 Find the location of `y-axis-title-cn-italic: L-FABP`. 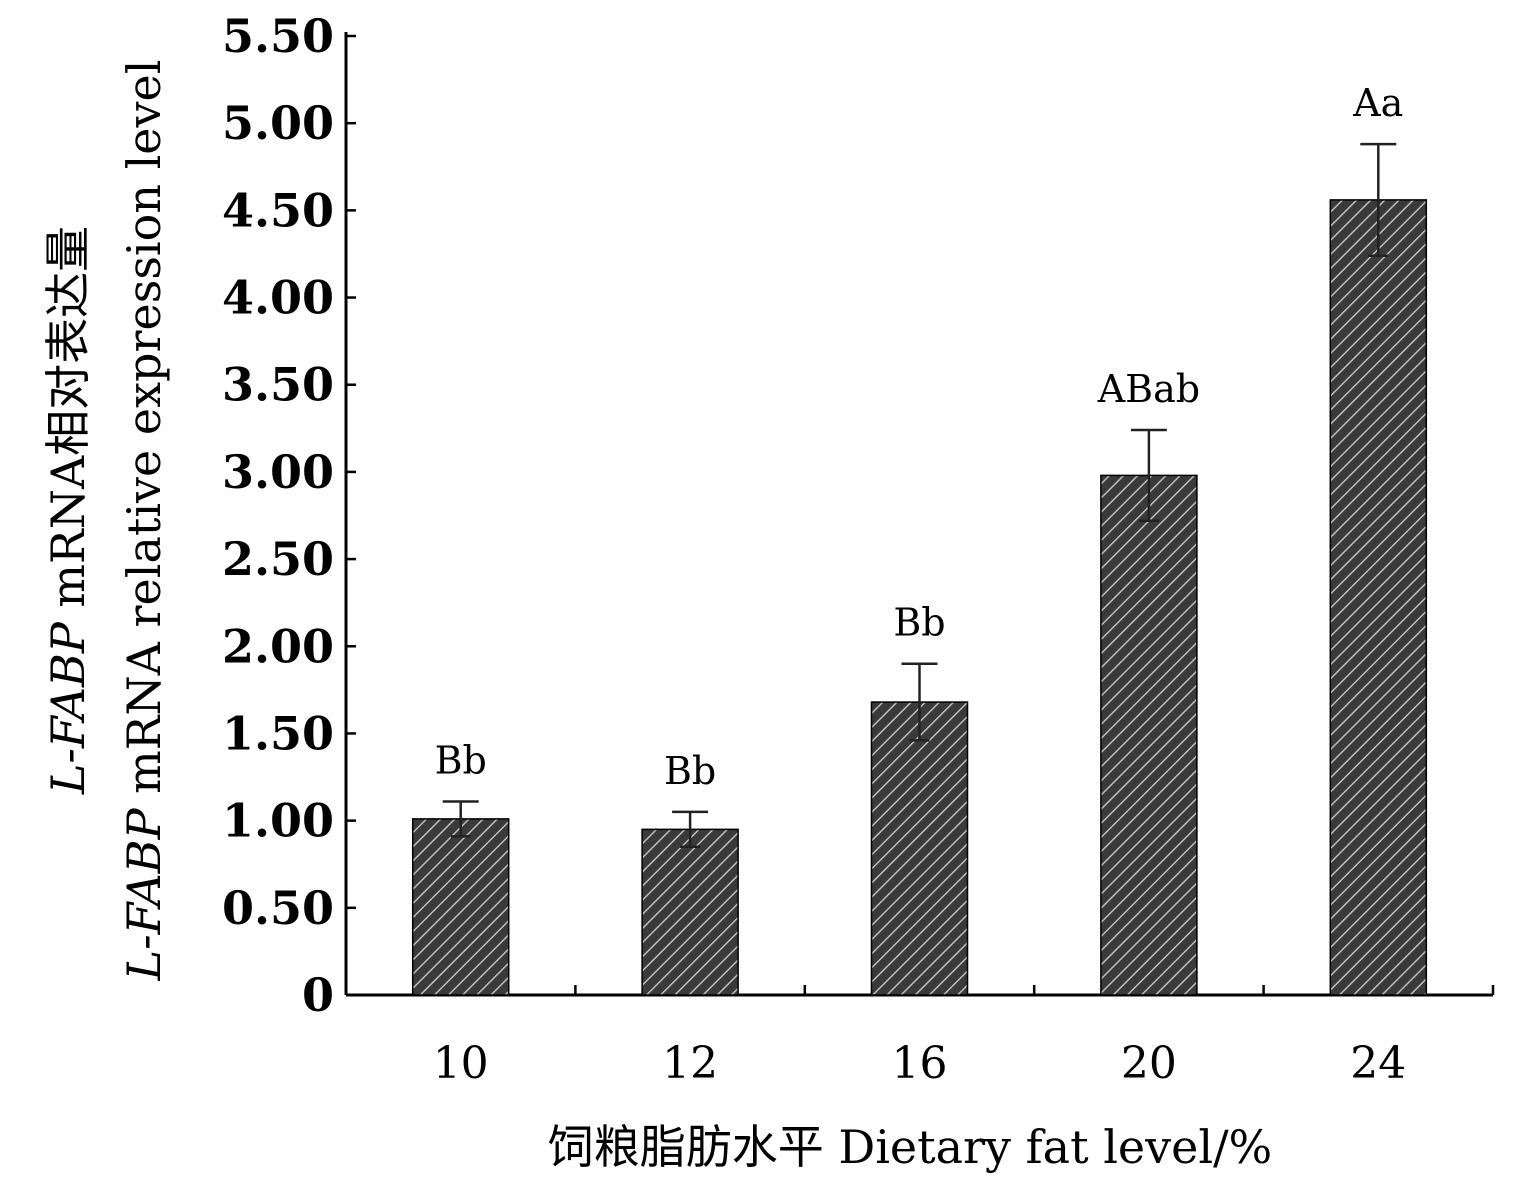

y-axis-title-cn-italic: L-FABP is located at coordinates (68, 708).